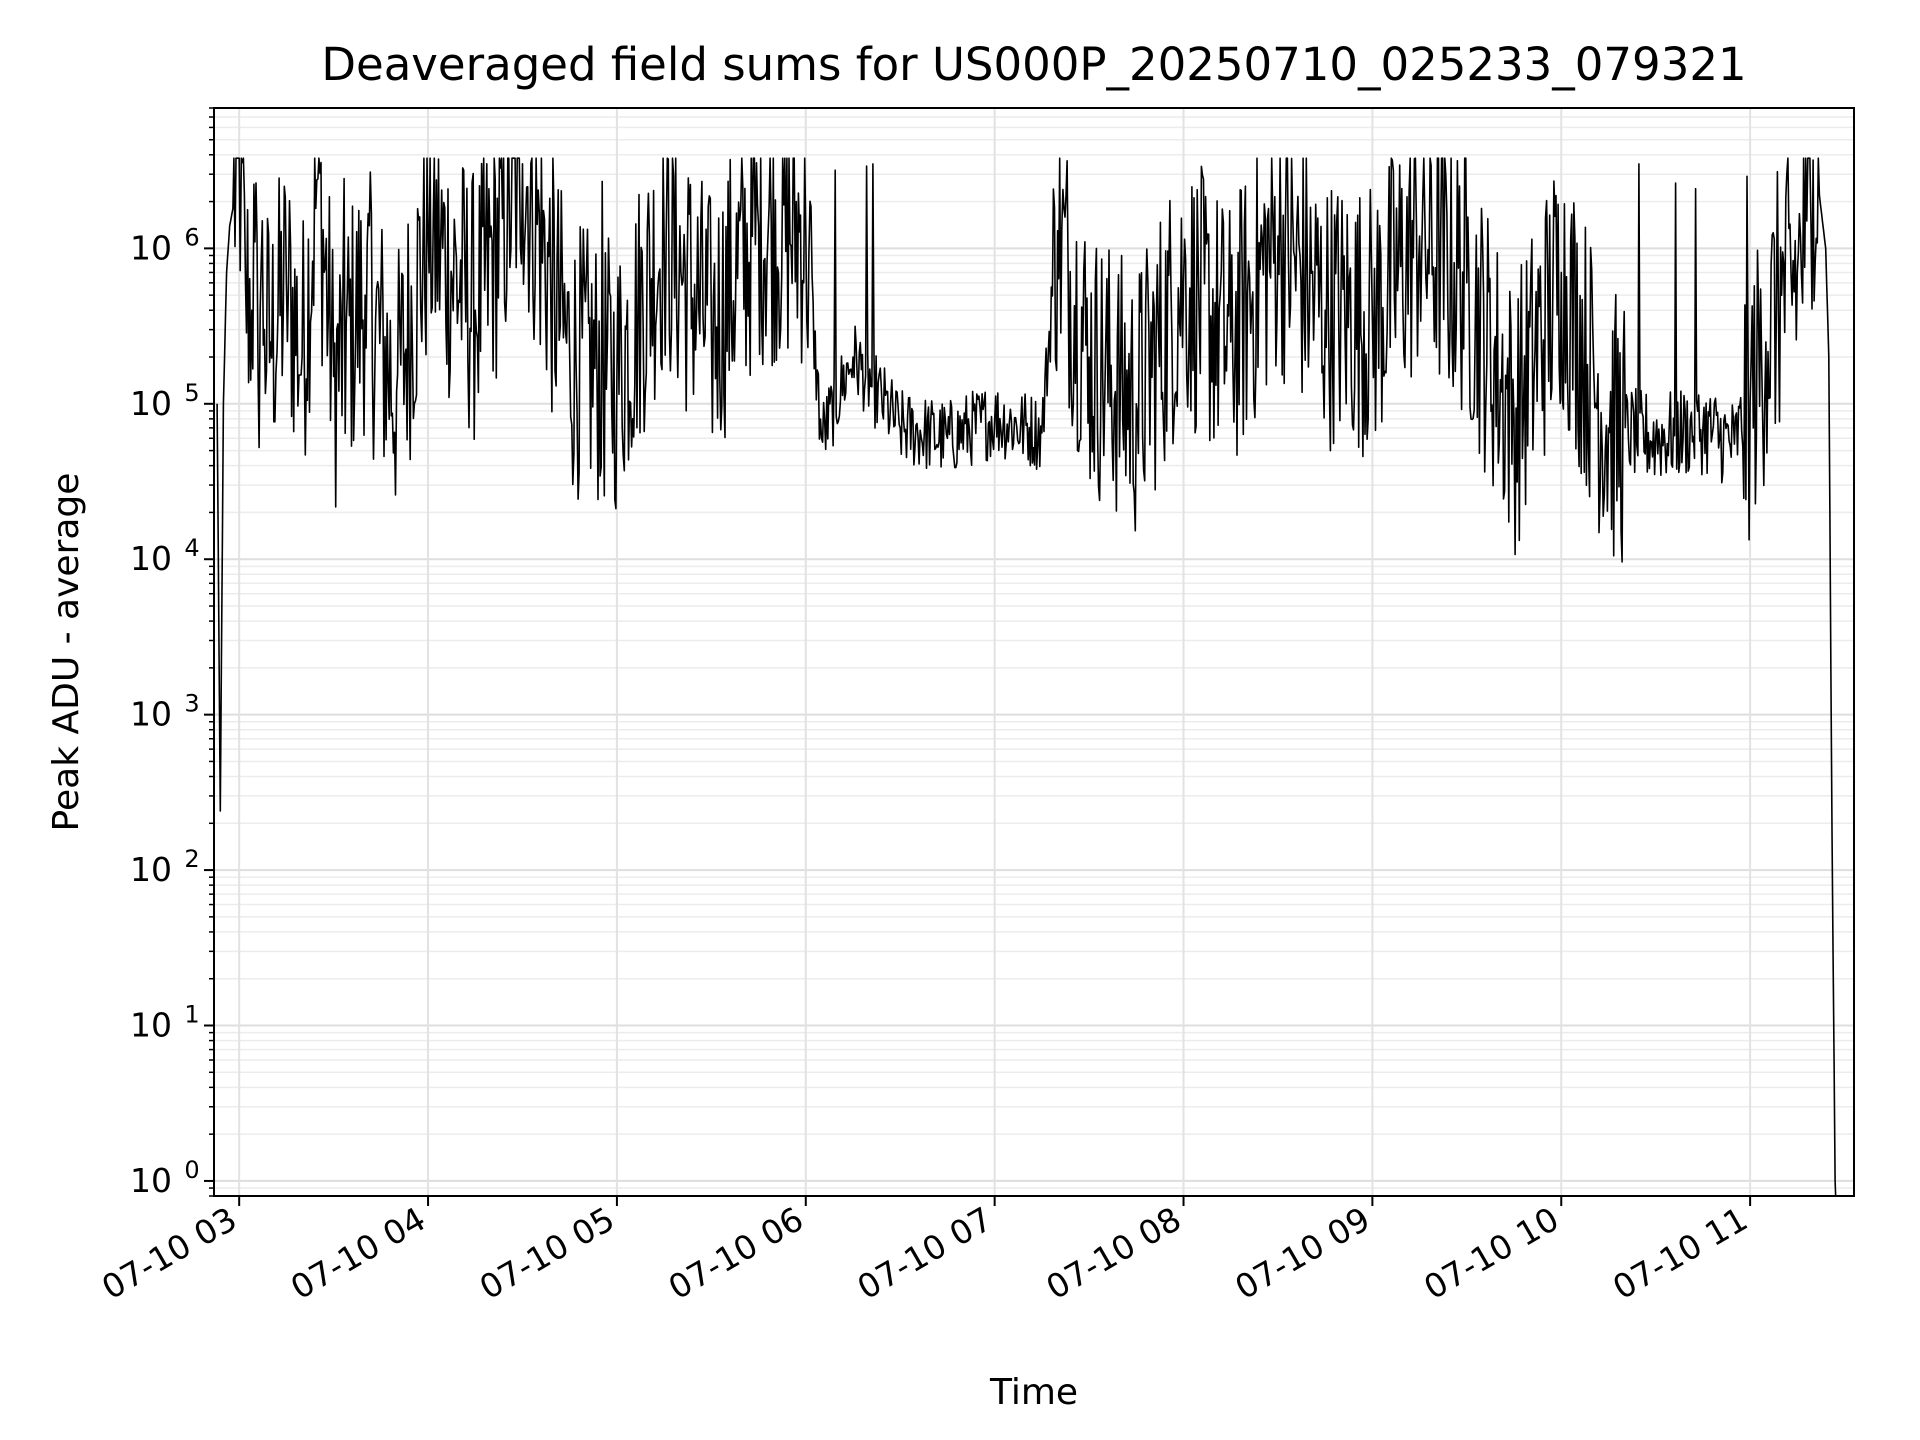 The width and height of the screenshot is (1920, 1440). What do you see at coordinates (191, 859) in the screenshot?
I see `y-tick-exponent: 2` at bounding box center [191, 859].